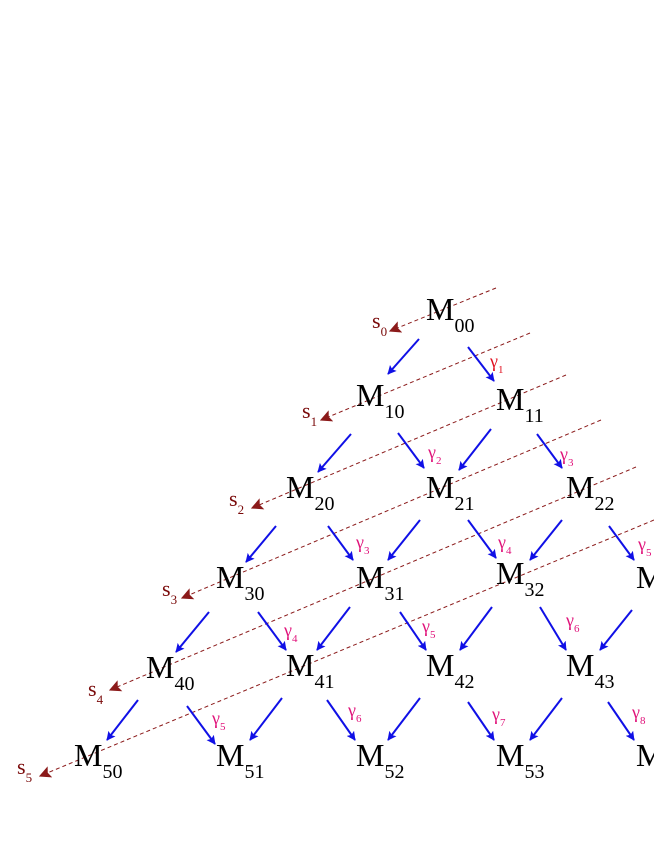 This screenshot has width=654, height=846. Describe the element at coordinates (504, 544) in the screenshot. I see `gamma-label-4a: γ4` at that location.